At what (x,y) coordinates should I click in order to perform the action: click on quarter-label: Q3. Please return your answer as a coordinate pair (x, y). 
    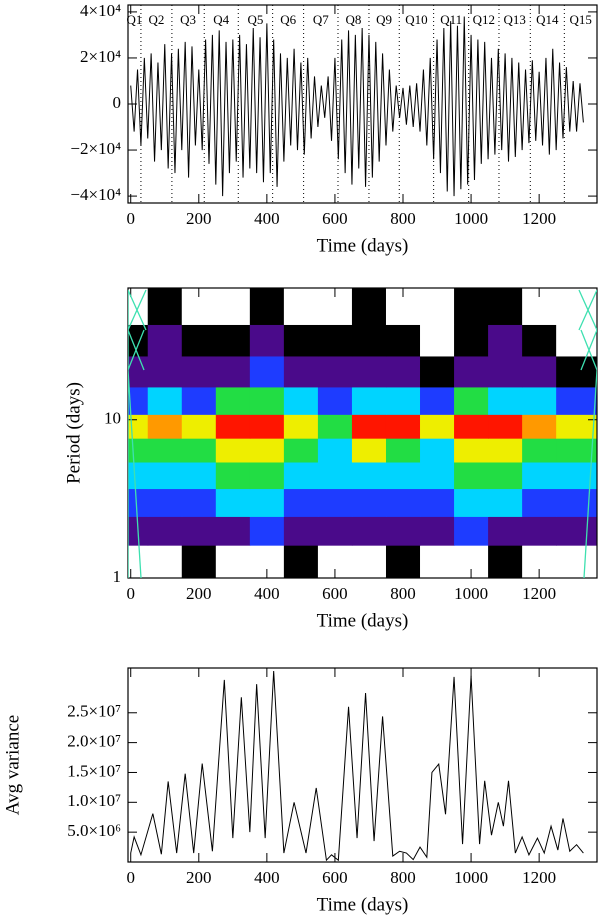
    Looking at the image, I should click on (188, 19).